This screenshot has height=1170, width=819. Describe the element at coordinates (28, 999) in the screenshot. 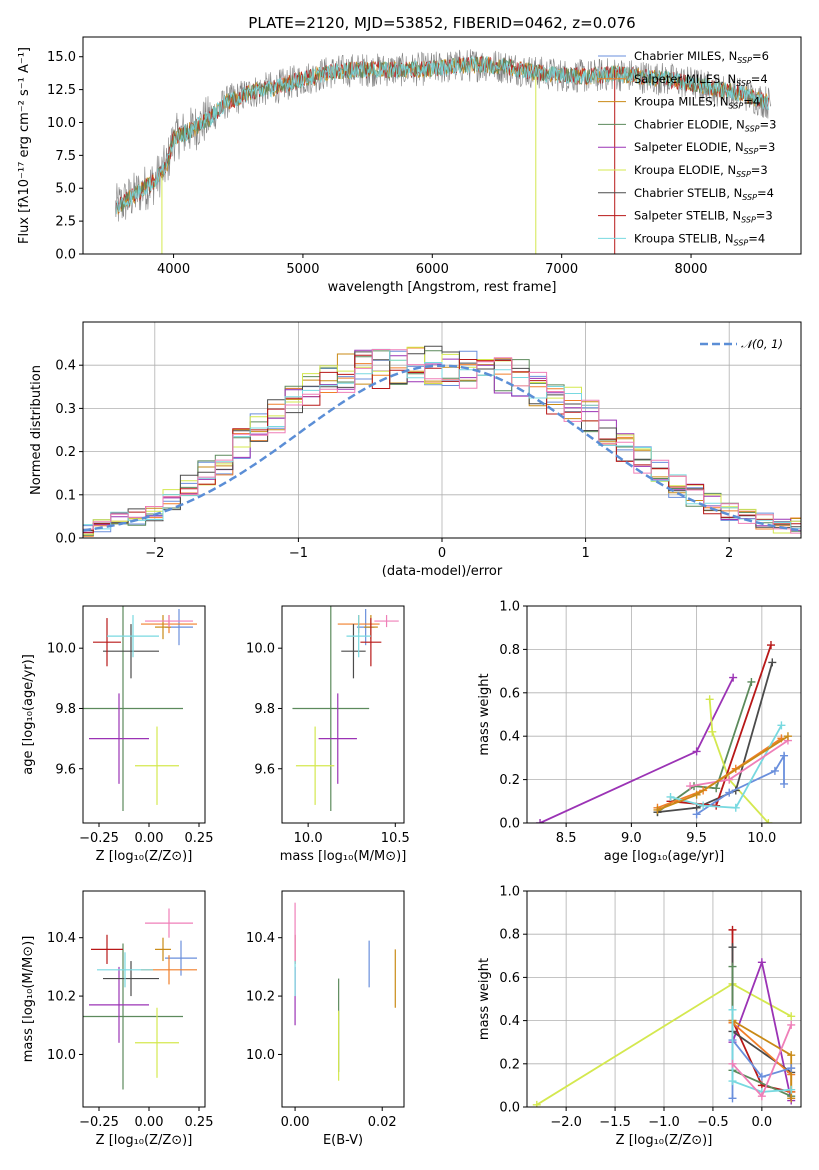

I see `y-axis-label: mass [log₁₀(M/M⊙)]` at that location.